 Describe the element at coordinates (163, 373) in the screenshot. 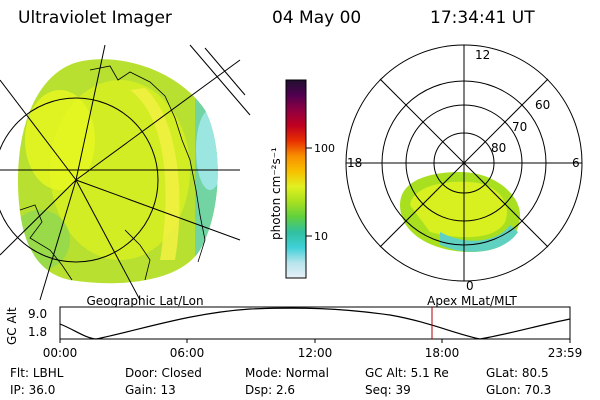

I see `info-door: Door: Closed` at that location.